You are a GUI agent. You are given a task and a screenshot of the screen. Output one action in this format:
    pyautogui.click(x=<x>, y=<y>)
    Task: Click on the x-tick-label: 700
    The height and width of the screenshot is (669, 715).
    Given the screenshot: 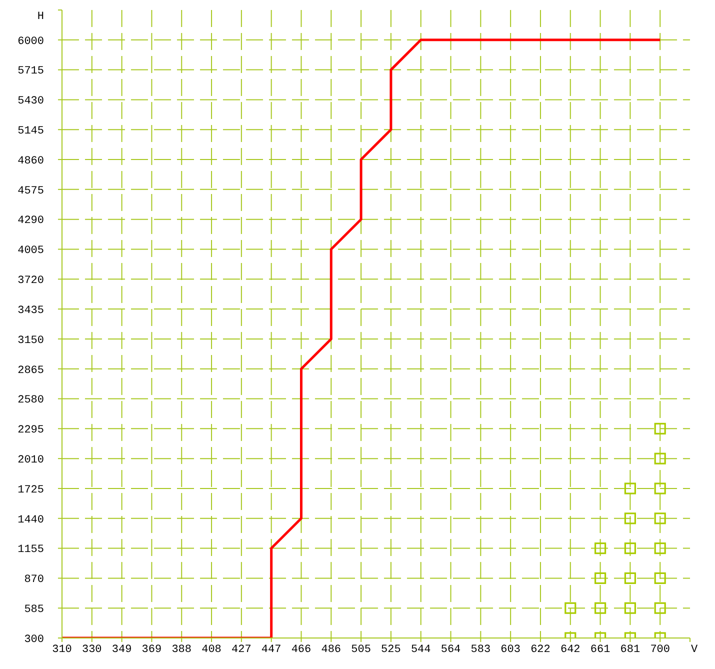 What is the action you would take?
    pyautogui.click(x=660, y=650)
    